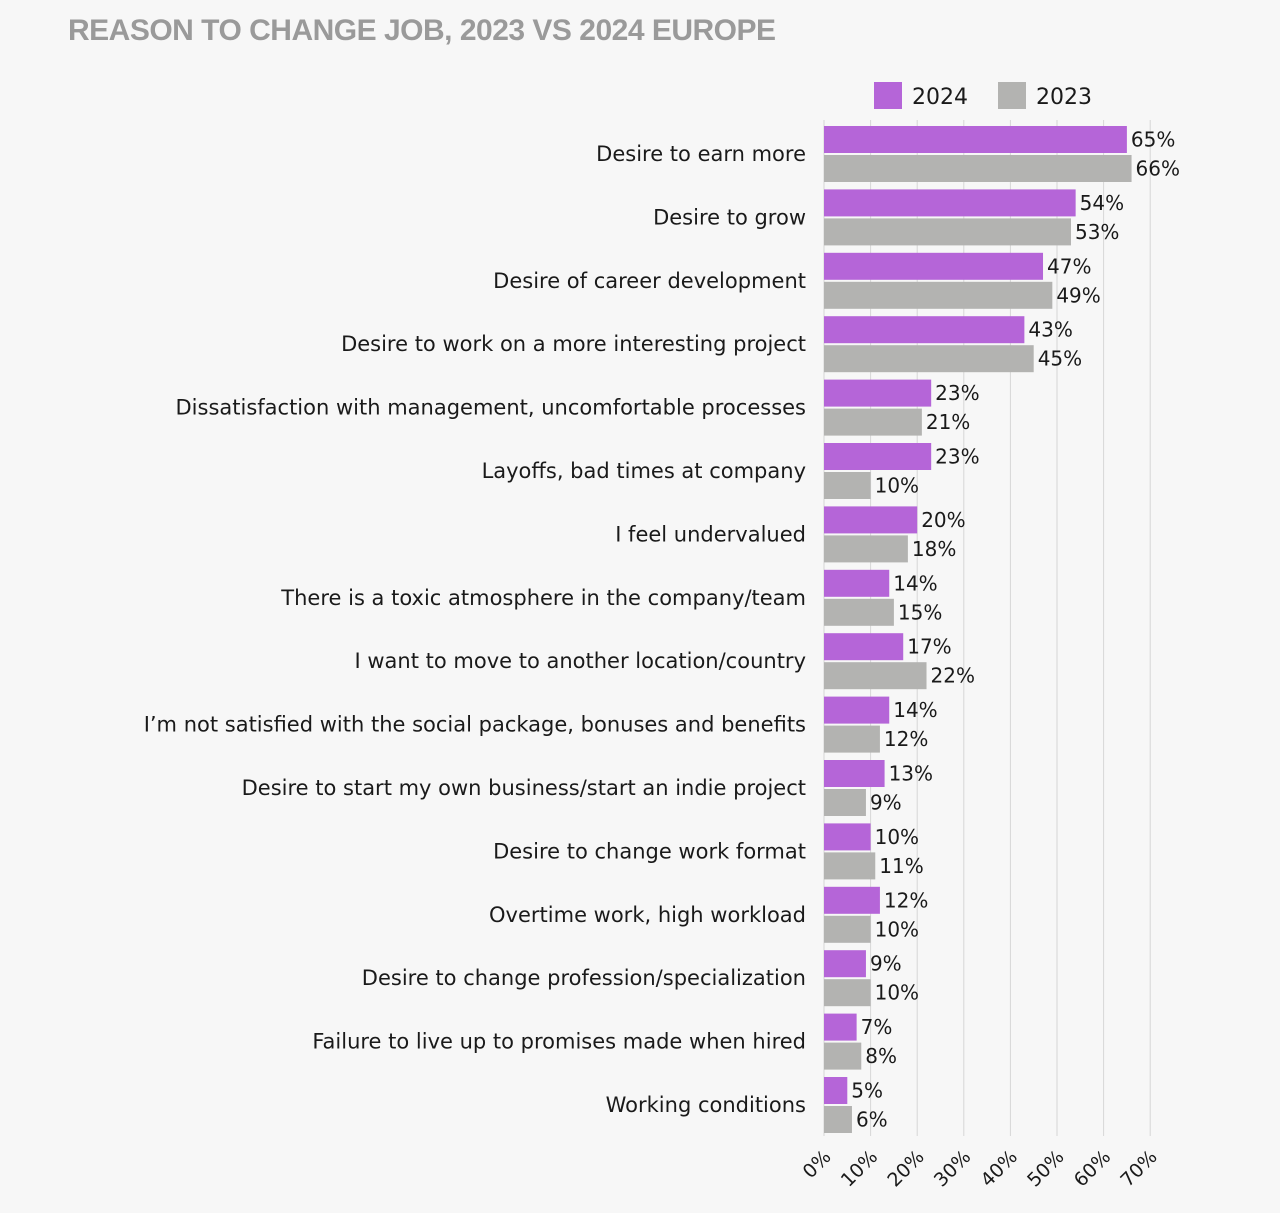  I want to click on value-label: 66%, so click(1158, 169).